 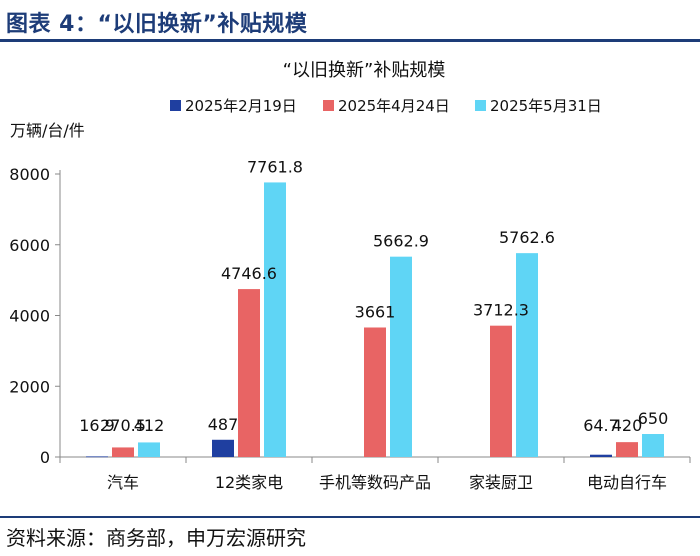 I want to click on data-label: 650, so click(x=653, y=418).